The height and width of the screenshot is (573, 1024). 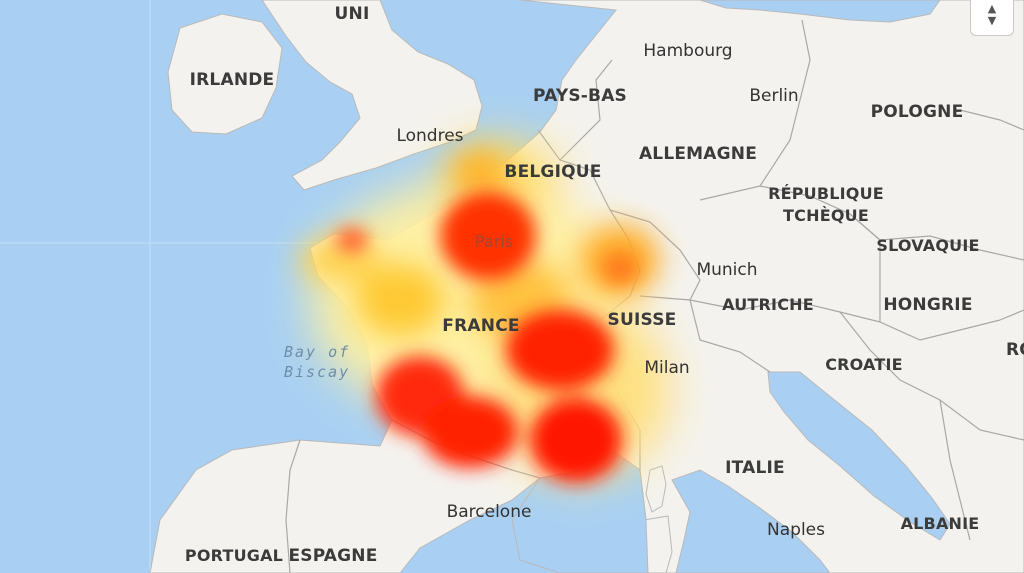 What do you see at coordinates (317, 352) in the screenshot?
I see `sea-label-line1: Bay of` at bounding box center [317, 352].